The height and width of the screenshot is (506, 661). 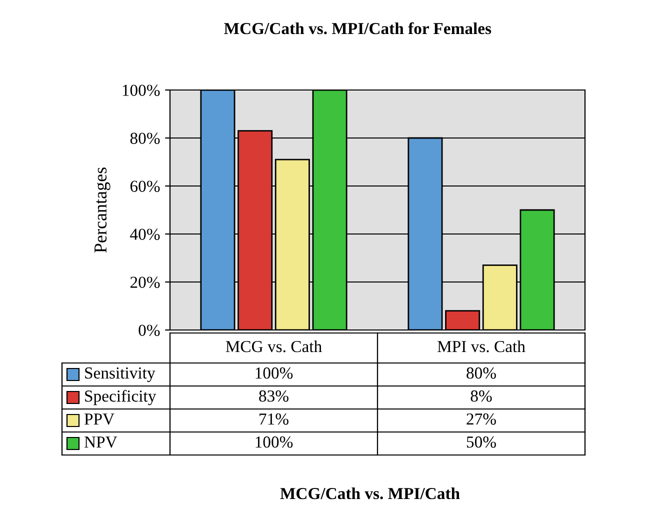 I want to click on x-tick-label: MPI vs. Cath, so click(x=482, y=346).